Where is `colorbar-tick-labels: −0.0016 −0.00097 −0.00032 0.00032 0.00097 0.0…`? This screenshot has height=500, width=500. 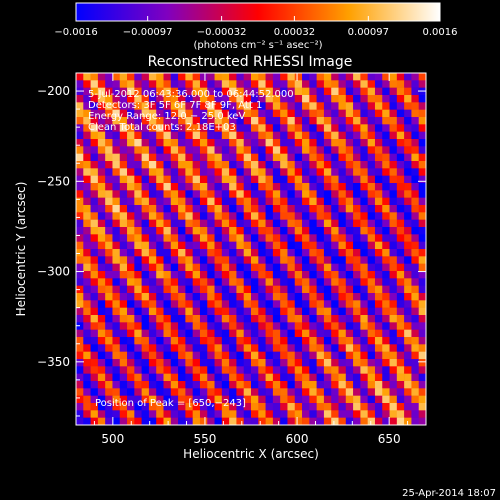 colorbar-tick-labels: −0.0016 −0.00097 −0.00032 0.00032 0.00097 0.0… is located at coordinates (255, 32).